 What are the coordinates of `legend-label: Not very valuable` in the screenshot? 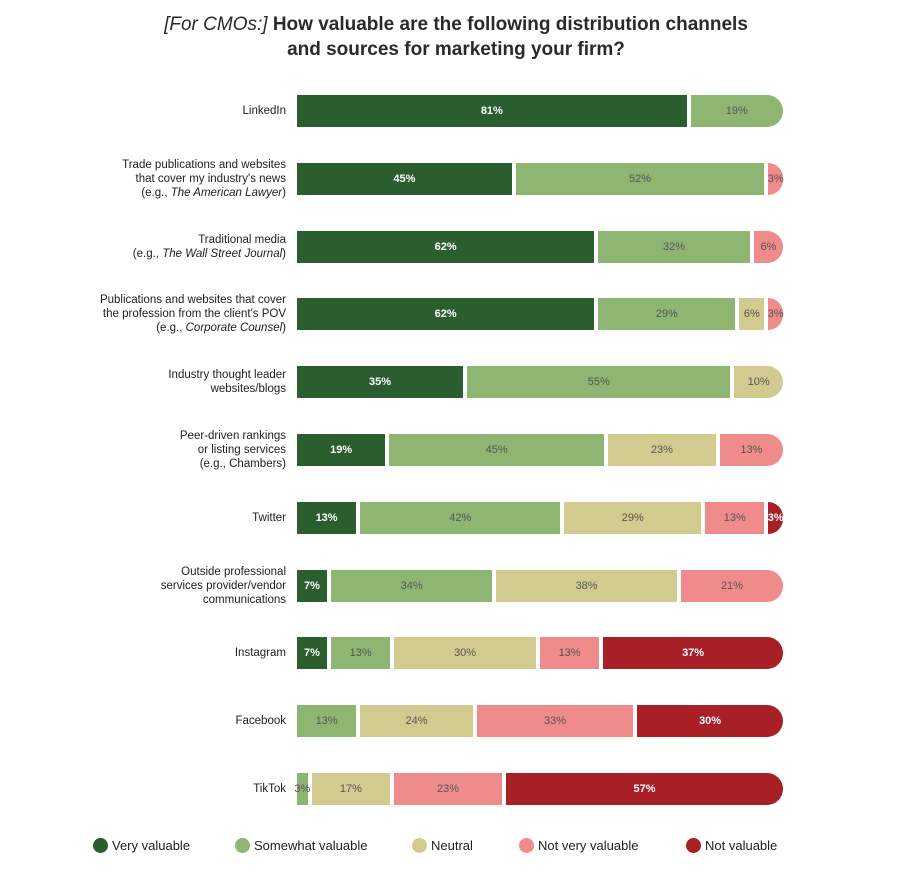 It's located at (588, 845).